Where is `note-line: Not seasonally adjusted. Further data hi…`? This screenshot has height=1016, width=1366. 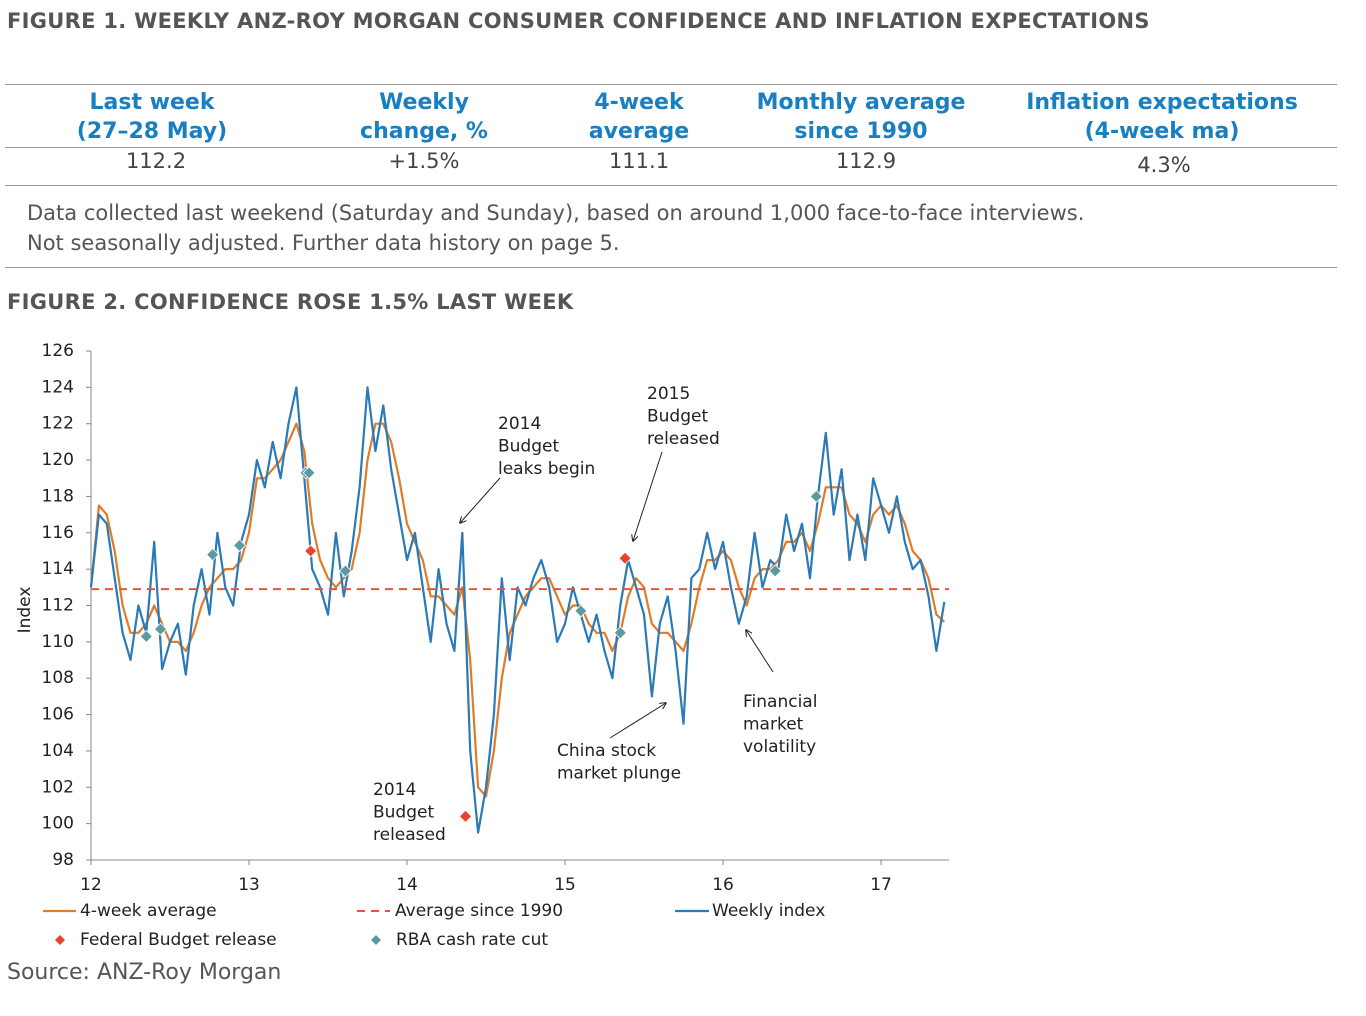
note-line: Not seasonally adjusted. Further data hi… is located at coordinates (323, 243).